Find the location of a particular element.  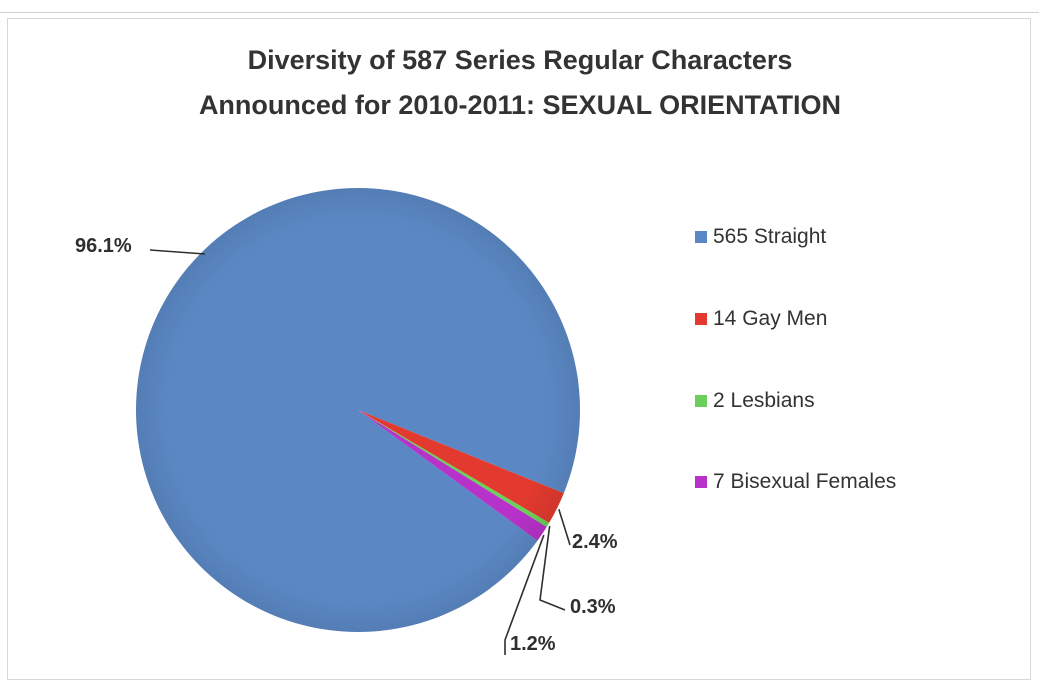

legend-label-bisexual-females: 7 Bisexual Females is located at coordinates (805, 481).